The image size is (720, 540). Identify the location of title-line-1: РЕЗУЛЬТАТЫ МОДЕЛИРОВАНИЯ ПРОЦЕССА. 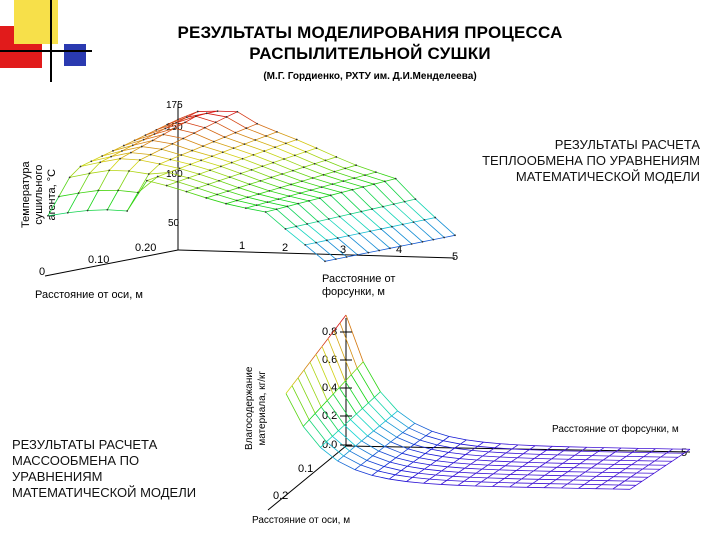
(370, 32).